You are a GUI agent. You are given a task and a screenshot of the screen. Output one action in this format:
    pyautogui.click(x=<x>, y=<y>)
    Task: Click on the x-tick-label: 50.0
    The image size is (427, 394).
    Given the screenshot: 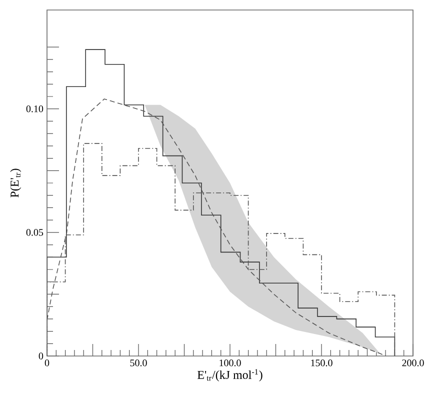 What is the action you would take?
    pyautogui.click(x=138, y=363)
    